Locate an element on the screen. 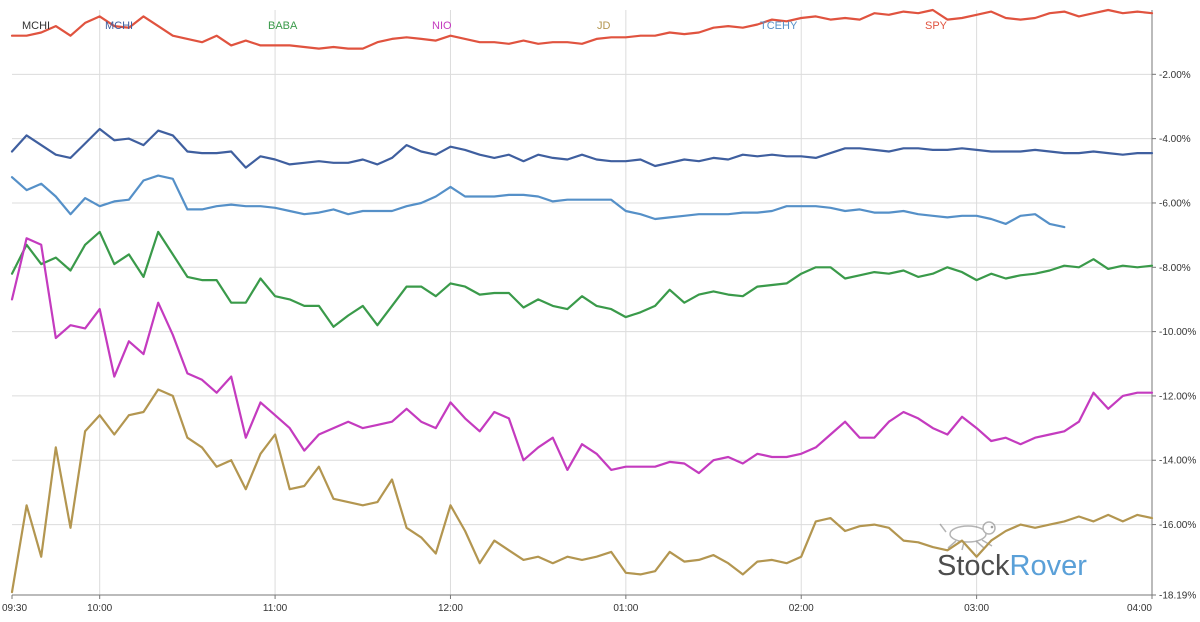  stockrover-watermark: StockRover is located at coordinates (1012, 551).